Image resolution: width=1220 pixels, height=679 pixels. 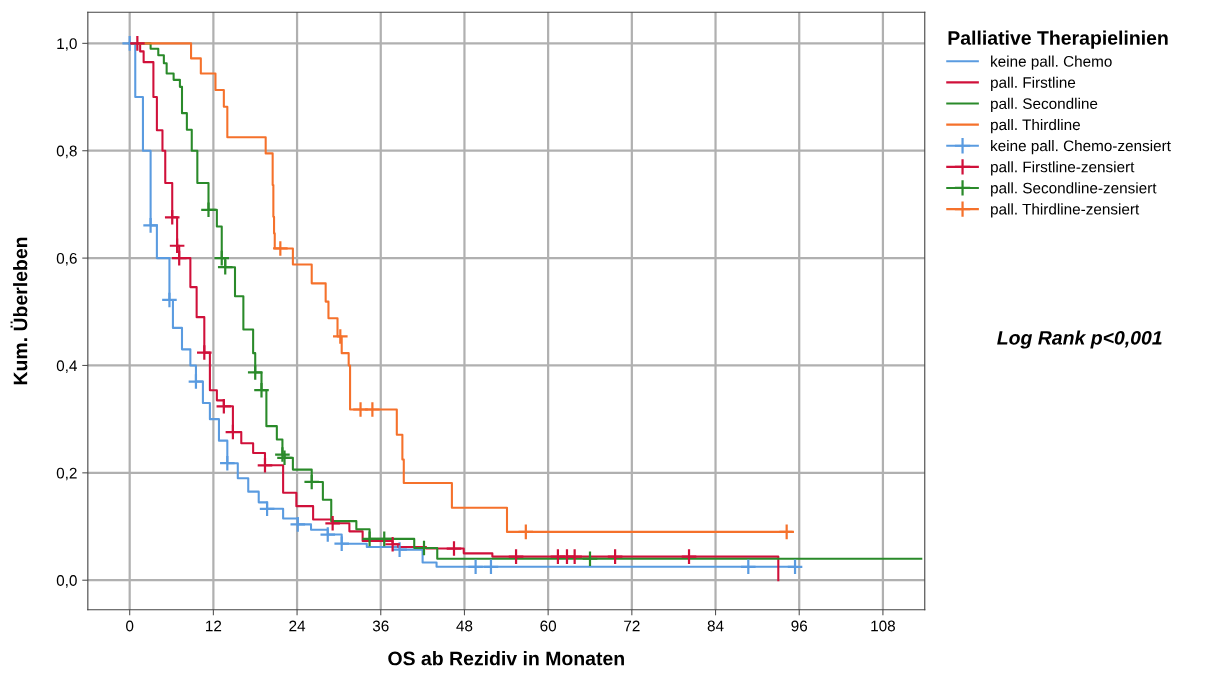 What do you see at coordinates (66, 259) in the screenshot?
I see `y-tick-label: 0,6` at bounding box center [66, 259].